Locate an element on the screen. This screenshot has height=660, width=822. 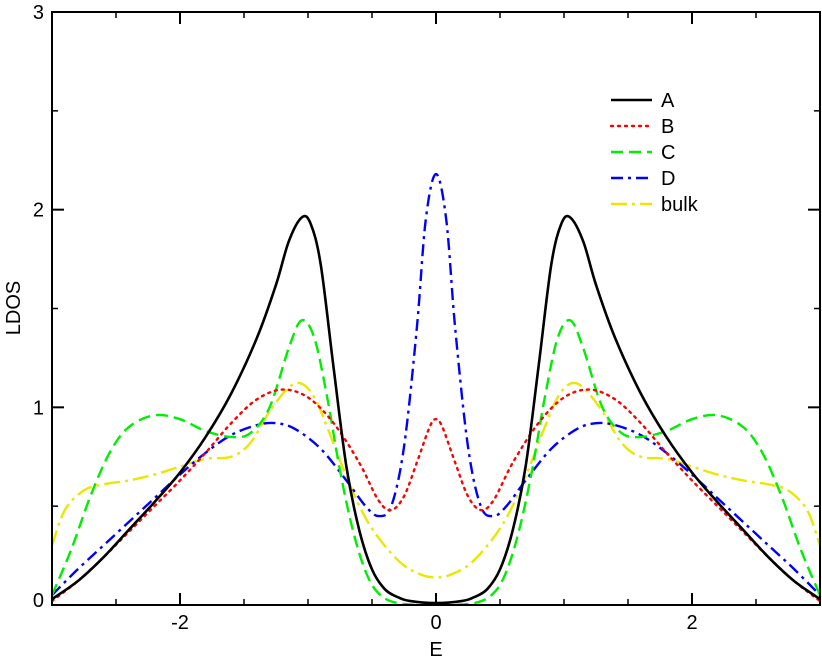
legend-label-b: B is located at coordinates (667, 127).